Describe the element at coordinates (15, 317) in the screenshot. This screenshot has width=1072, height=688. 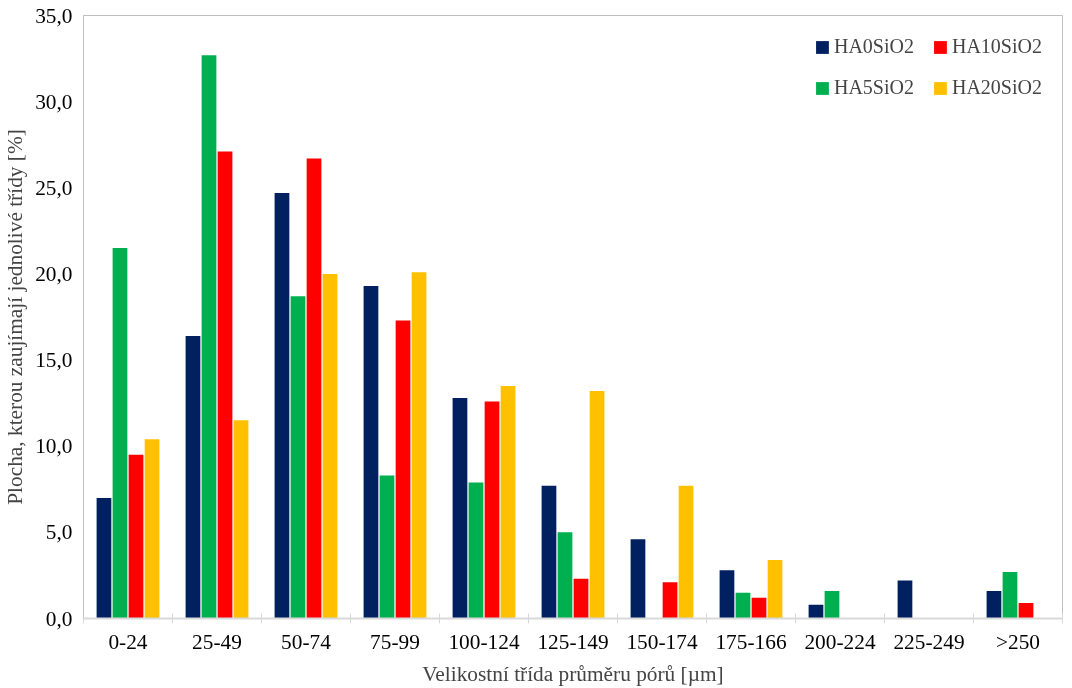
I see `y-axis-title: Plocha, kterou zaujímají jednolivé třídy [%]` at that location.